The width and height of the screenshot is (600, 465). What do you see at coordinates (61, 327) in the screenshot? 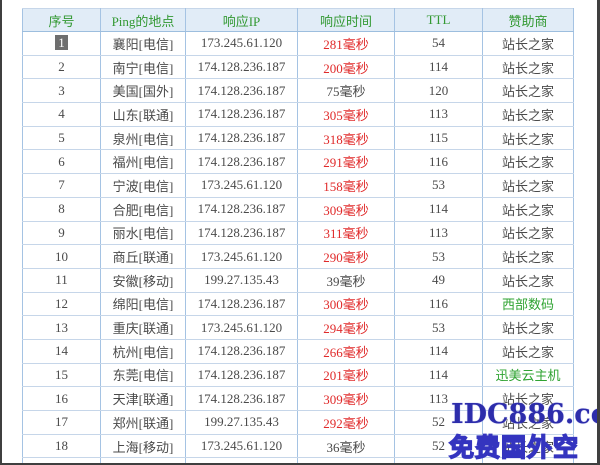
I see `cell-index-text: 13` at bounding box center [61, 327].